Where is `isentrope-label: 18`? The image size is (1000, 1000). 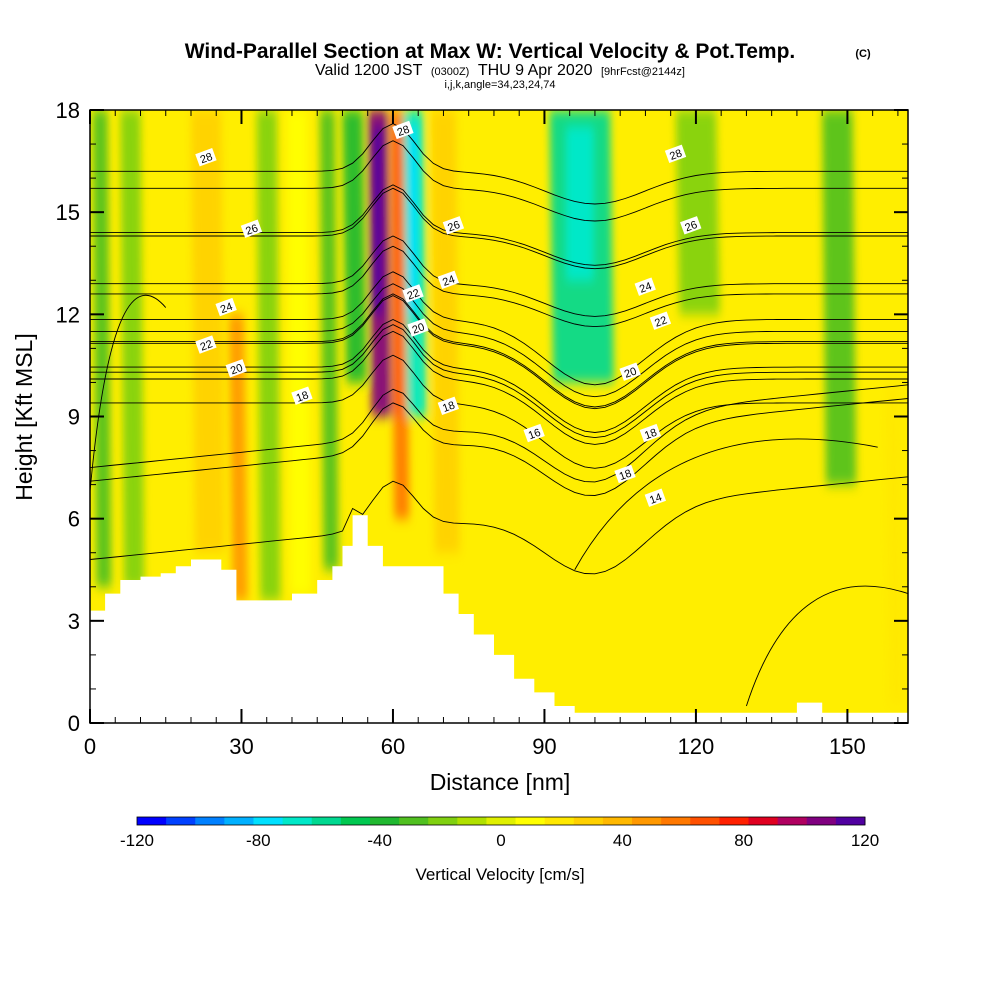
isentrope-label: 18 is located at coordinates (448, 406).